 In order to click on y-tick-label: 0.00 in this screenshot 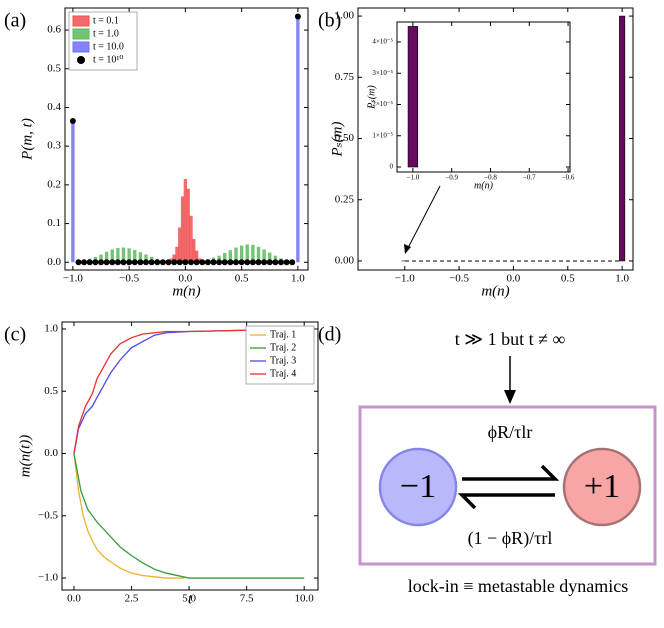, I will do `click(345, 260)`.